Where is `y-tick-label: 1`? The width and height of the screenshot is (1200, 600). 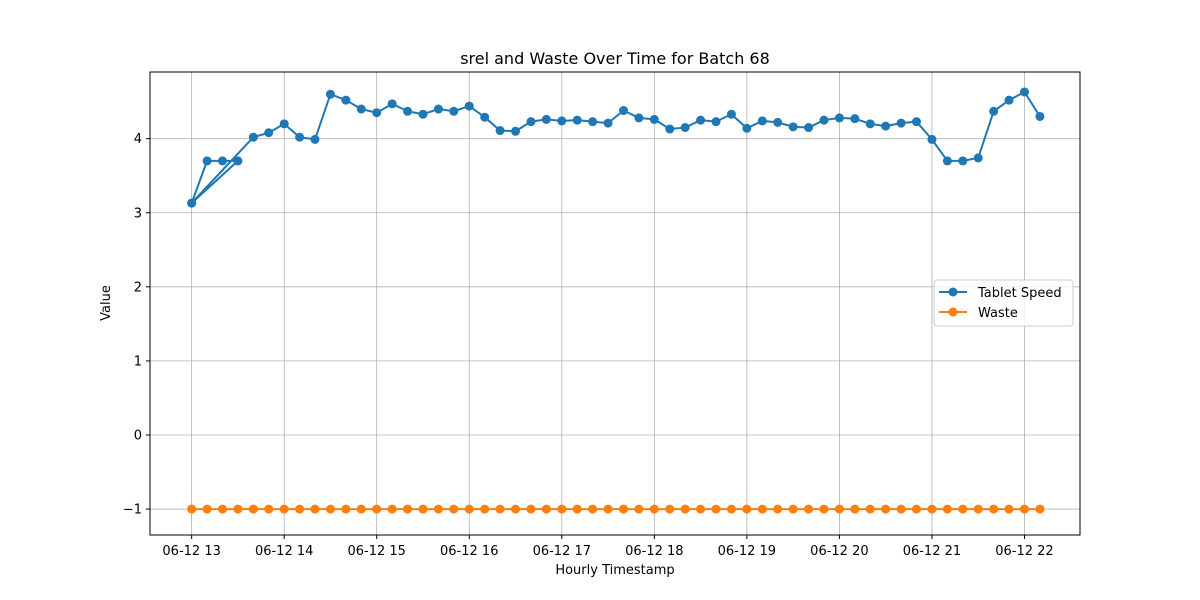 y-tick-label: 1 is located at coordinates (138, 361).